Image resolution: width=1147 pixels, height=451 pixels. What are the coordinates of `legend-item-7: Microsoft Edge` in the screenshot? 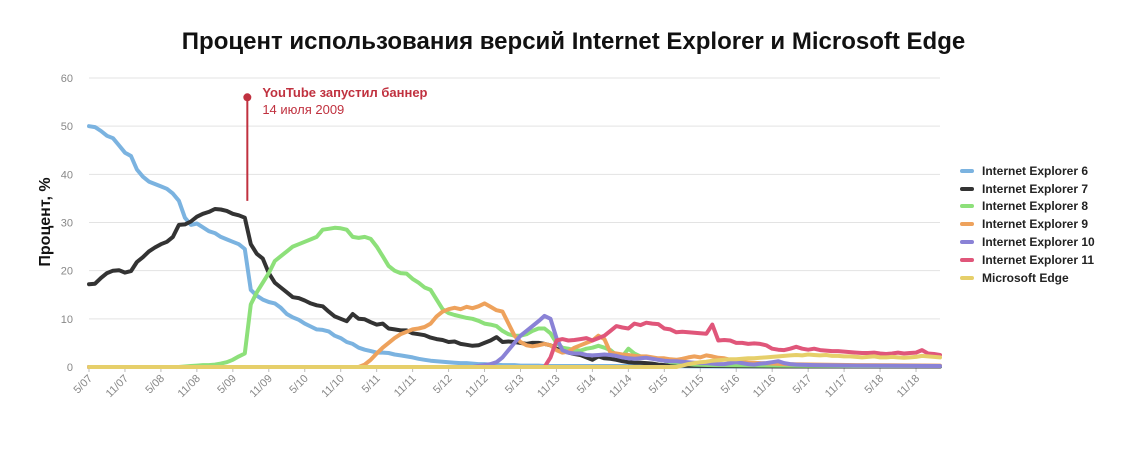 It's located at (1027, 278).